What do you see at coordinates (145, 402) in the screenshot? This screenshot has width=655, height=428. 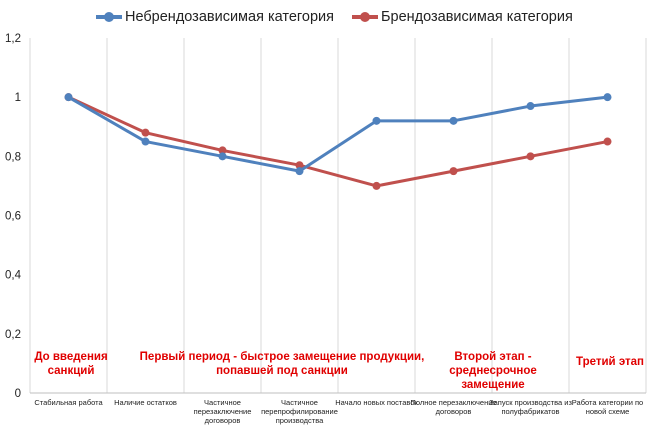 I see `x-tick-label: Наличие остатков` at bounding box center [145, 402].